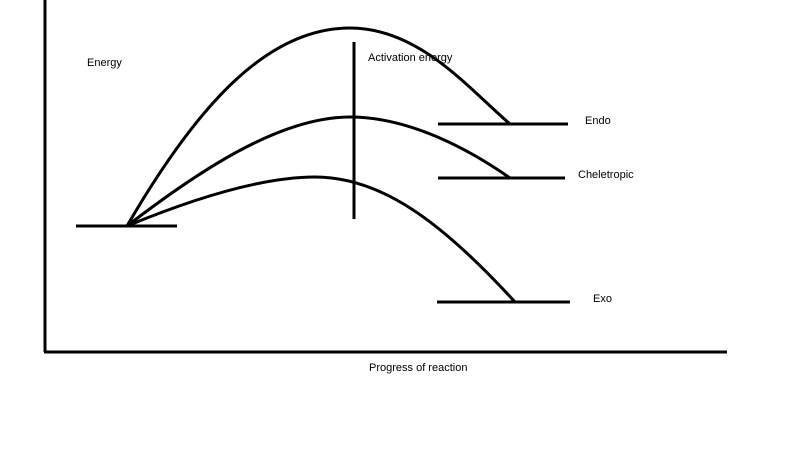 The width and height of the screenshot is (800, 450). I want to click on endo-label: Endo, so click(598, 121).